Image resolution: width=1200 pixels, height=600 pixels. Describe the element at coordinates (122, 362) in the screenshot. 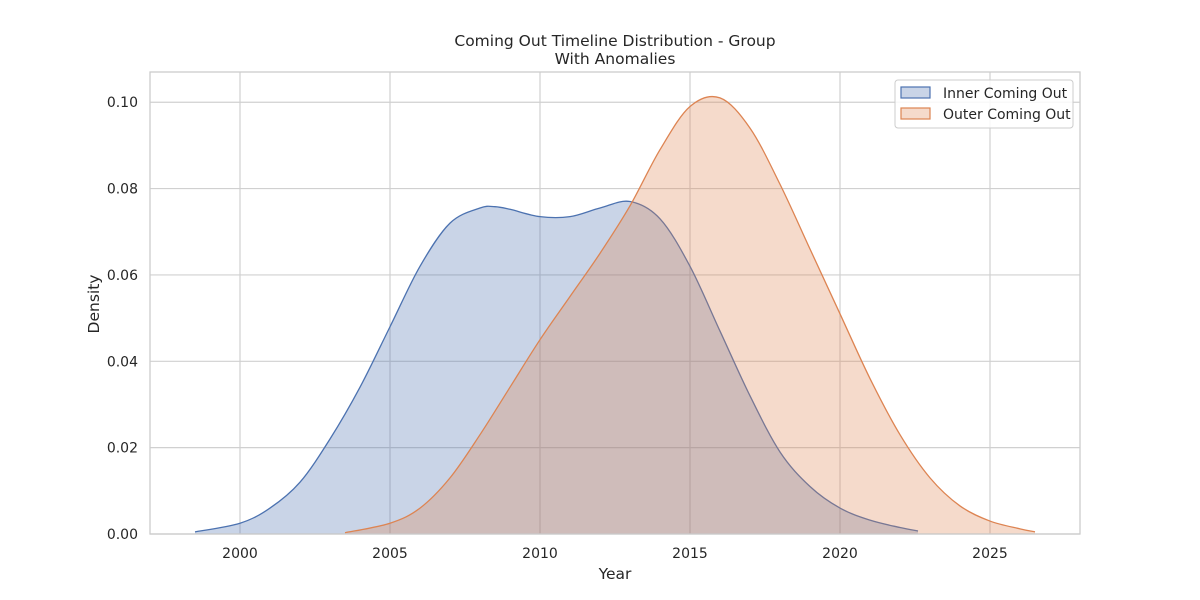

I see `y-tick-label: 0.04` at that location.